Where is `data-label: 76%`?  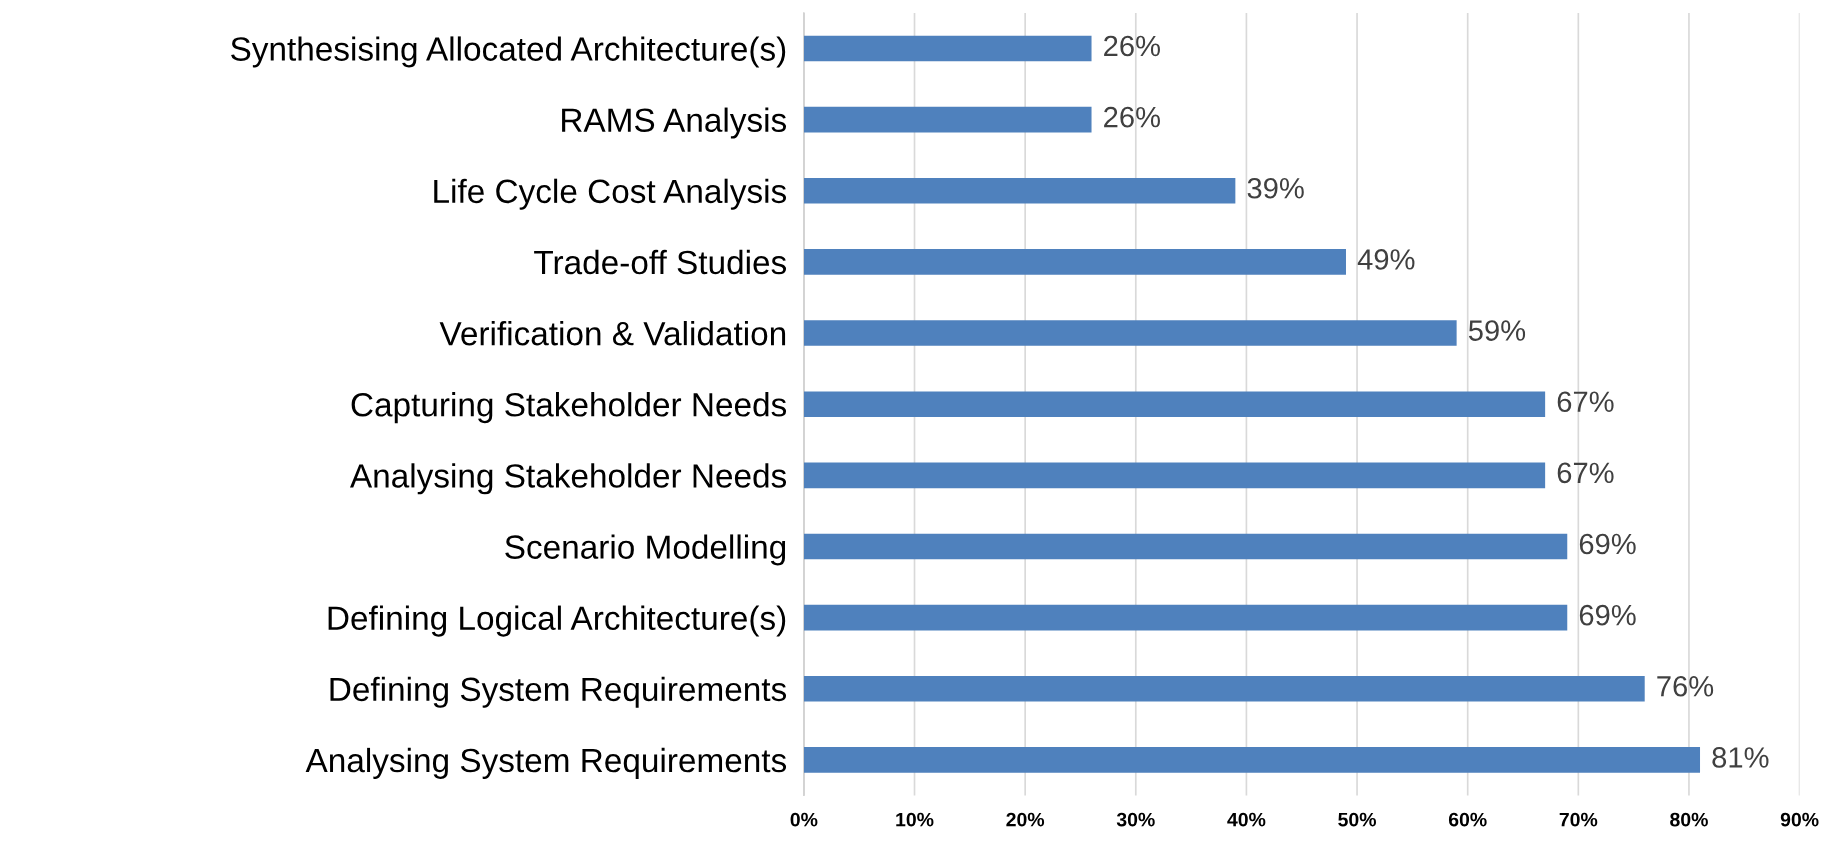 data-label: 76% is located at coordinates (1685, 686).